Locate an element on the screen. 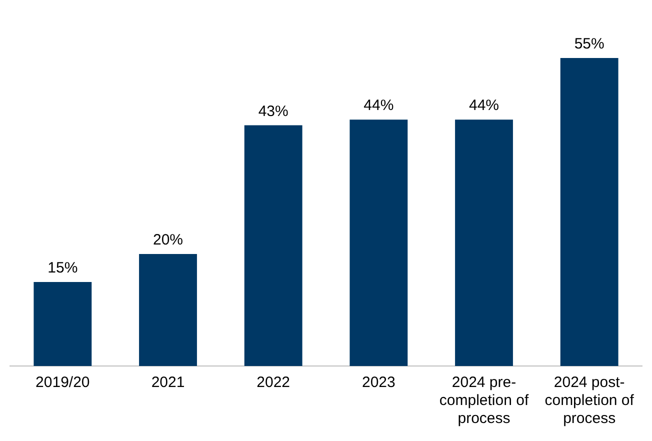  x-tick-label: 2021 is located at coordinates (168, 383).